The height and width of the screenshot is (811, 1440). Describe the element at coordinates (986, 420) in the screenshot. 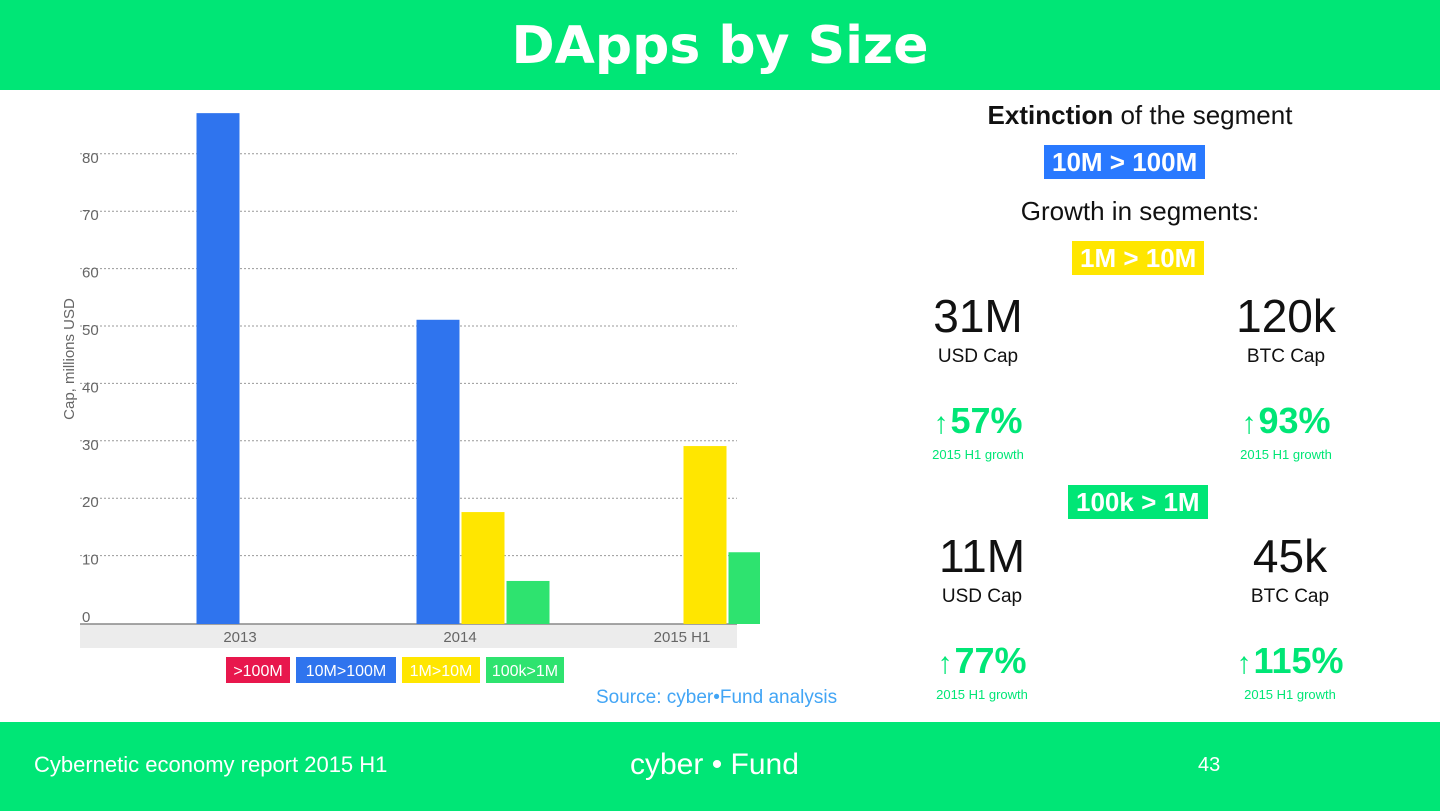

I see `seg1-usd-growth-value: 57%` at that location.